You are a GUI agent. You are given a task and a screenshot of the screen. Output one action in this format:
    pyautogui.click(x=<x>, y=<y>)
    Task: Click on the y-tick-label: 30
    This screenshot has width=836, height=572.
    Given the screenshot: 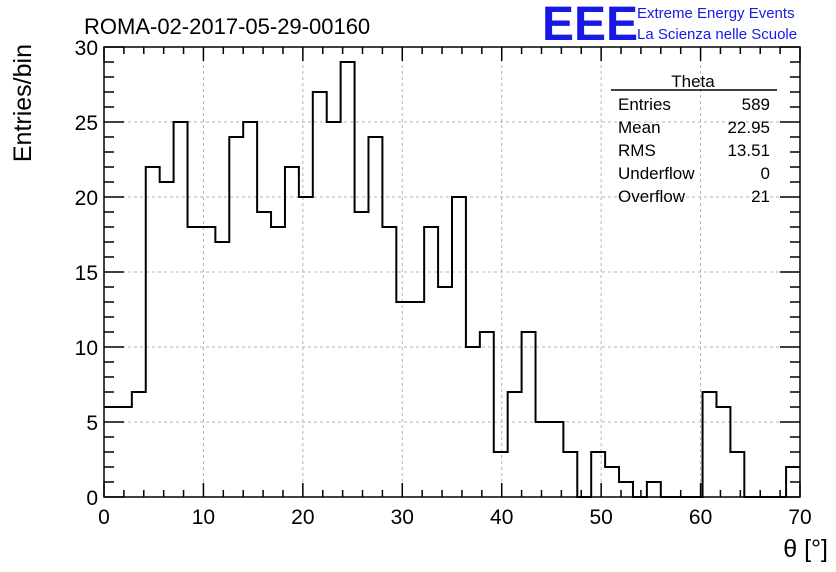 What is the action you would take?
    pyautogui.click(x=86, y=48)
    